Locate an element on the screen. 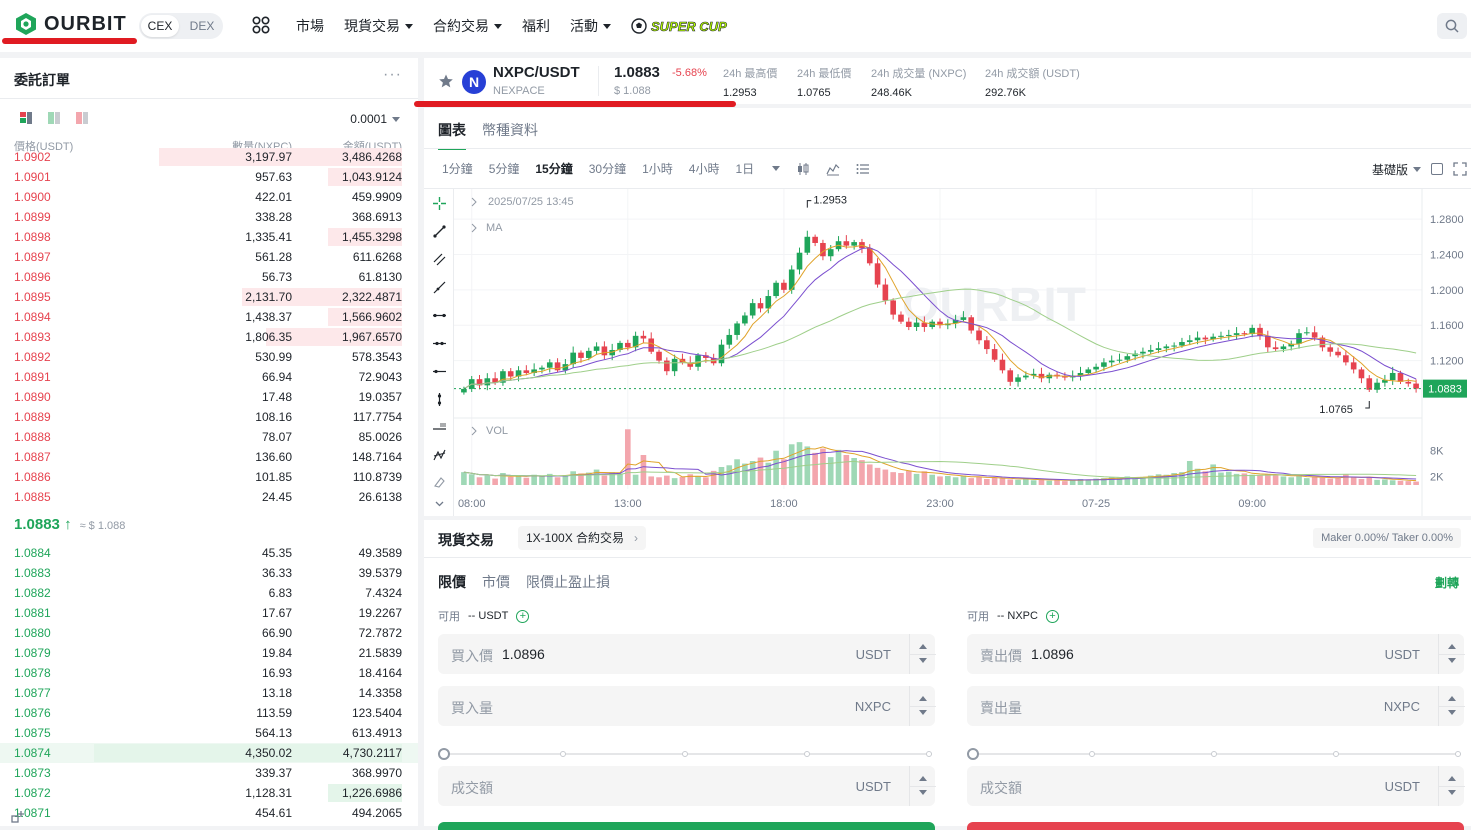 The image size is (1471, 830). legend-ma: MA is located at coordinates (494, 228).